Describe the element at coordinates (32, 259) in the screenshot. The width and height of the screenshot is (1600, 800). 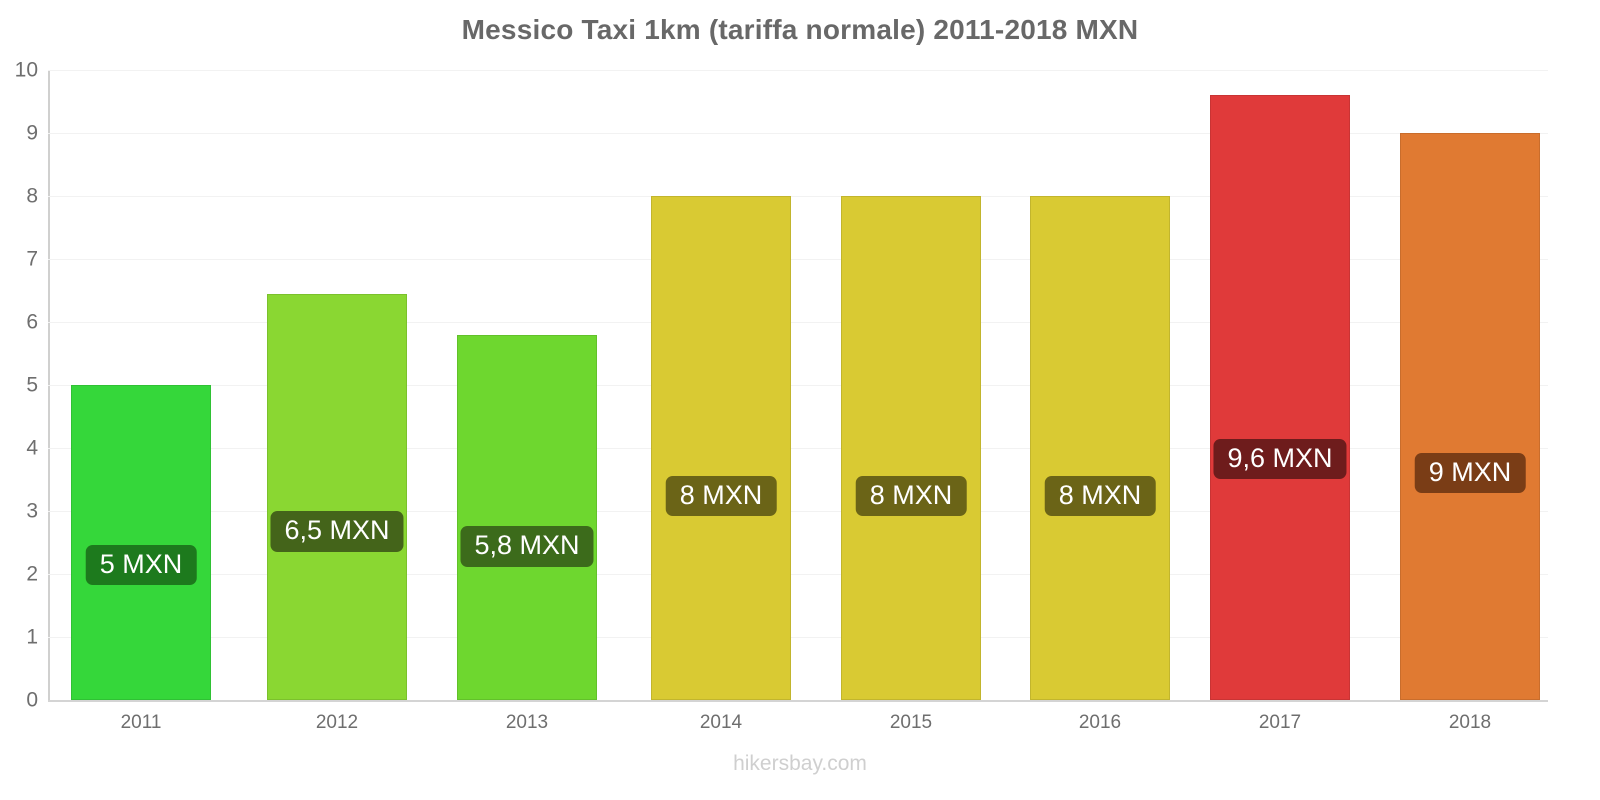
I see `y-axis-tick-label: 7` at that location.